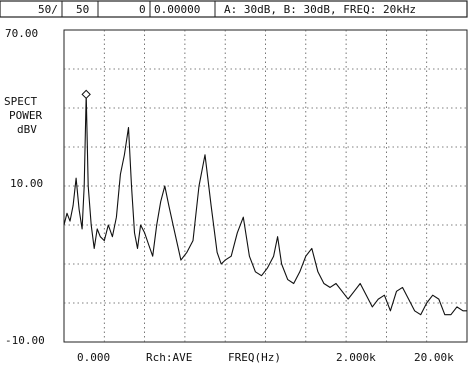  What do you see at coordinates (48, 9) in the screenshot?
I see `header-avg-count: 50/` at bounding box center [48, 9].